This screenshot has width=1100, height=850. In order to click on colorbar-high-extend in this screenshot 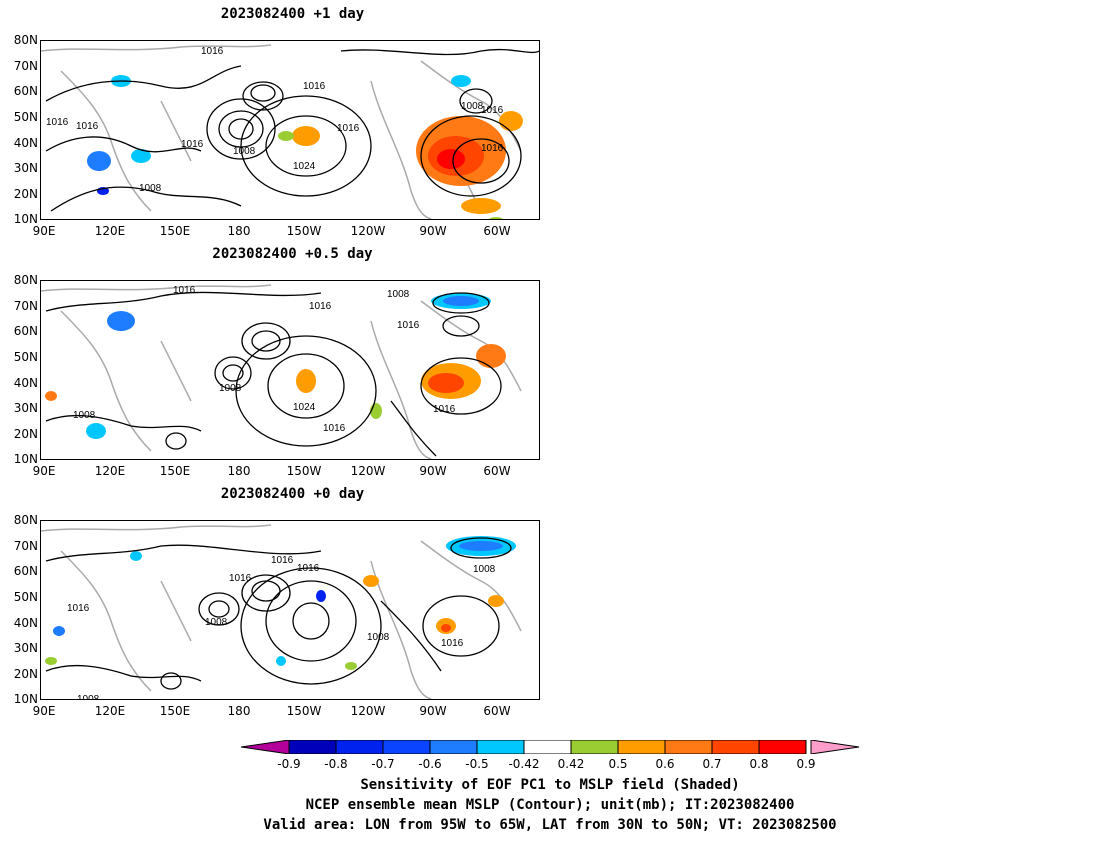, I will do `click(835, 747)`.